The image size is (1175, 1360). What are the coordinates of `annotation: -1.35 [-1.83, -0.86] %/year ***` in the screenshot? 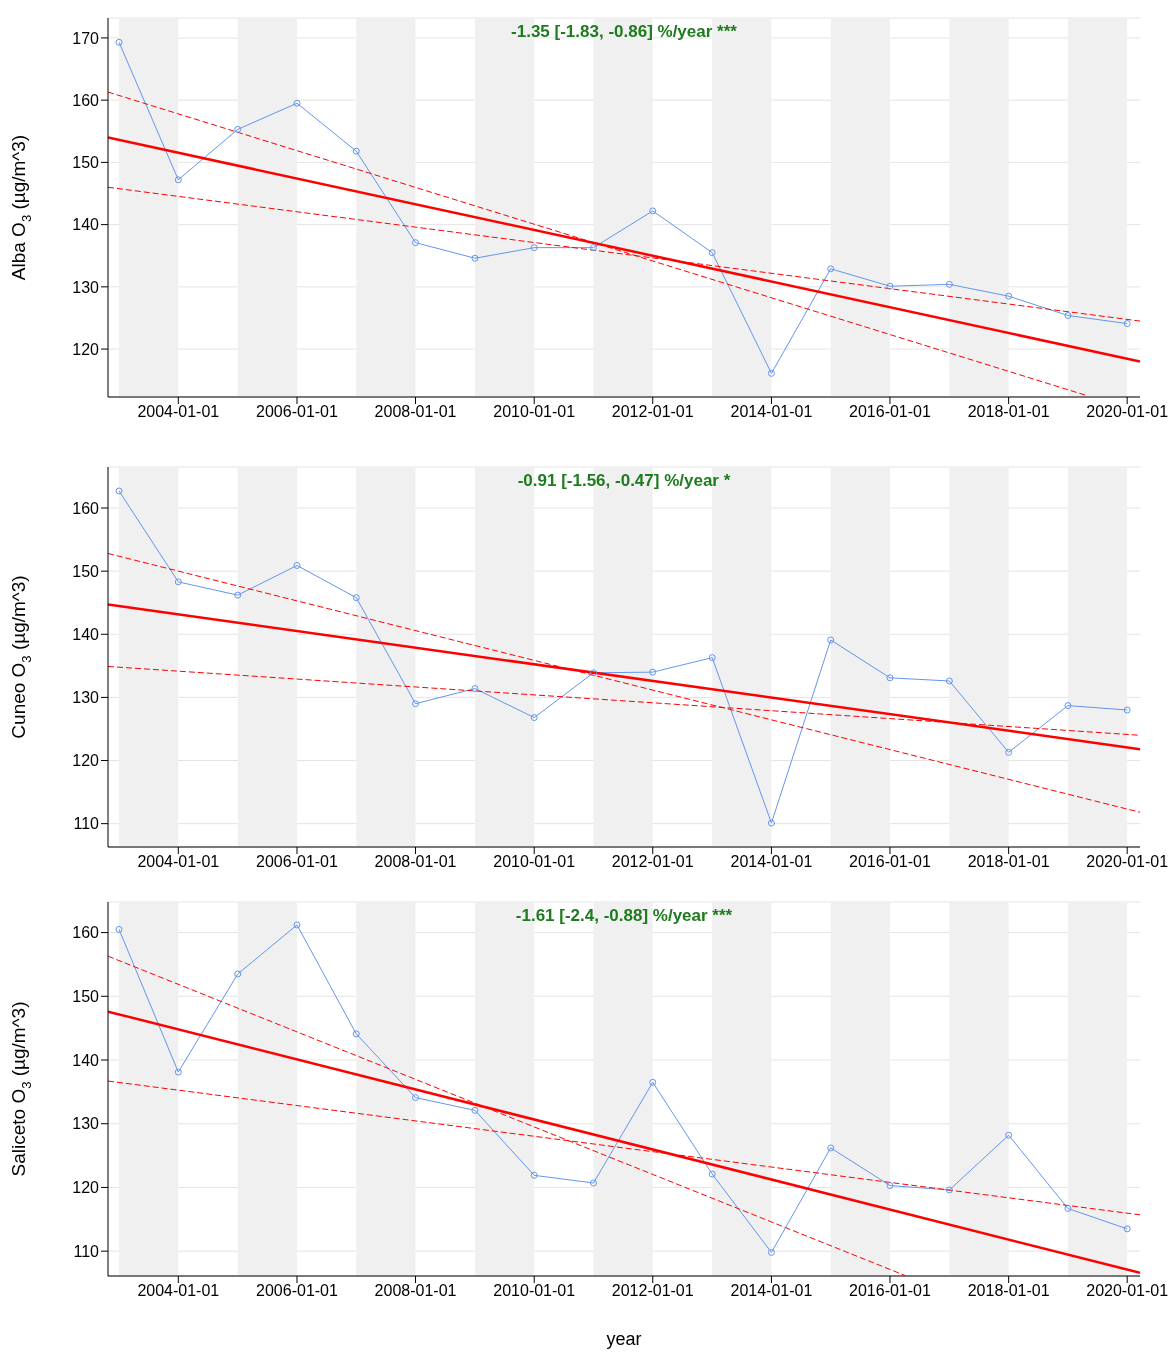 It's located at (624, 32).